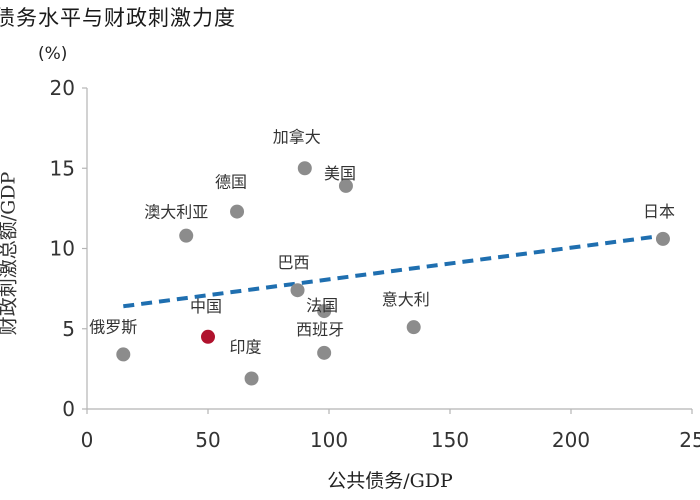  What do you see at coordinates (68, 409) in the screenshot?
I see `y-tick-label: 0` at bounding box center [68, 409].